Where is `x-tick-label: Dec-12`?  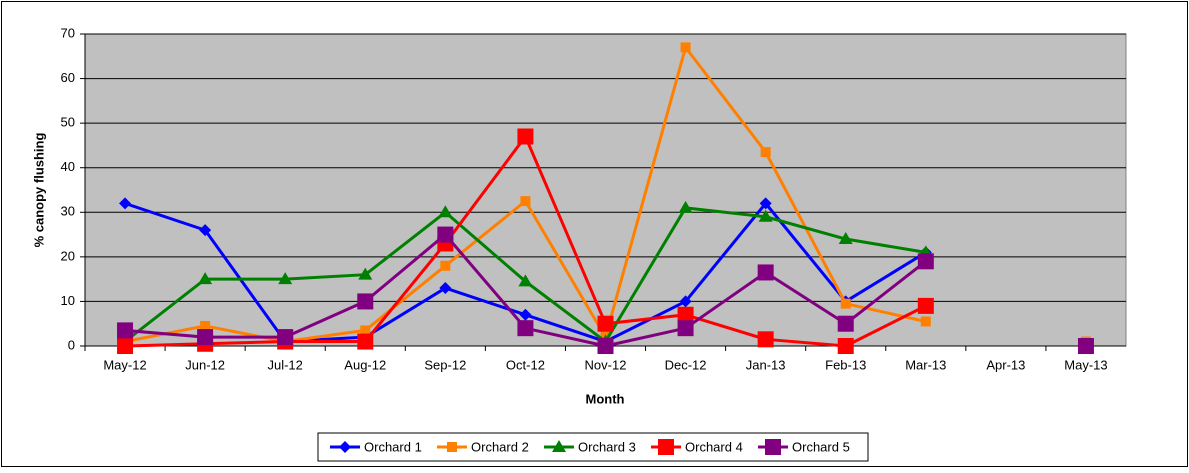
x-tick-label: Dec-12 is located at coordinates (686, 364).